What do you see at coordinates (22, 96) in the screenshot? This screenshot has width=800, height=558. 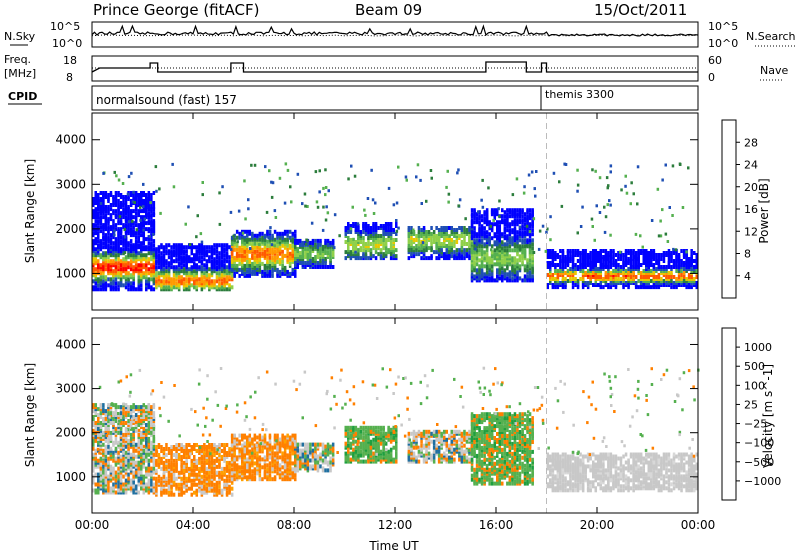 I see `cpid-label: CPID` at bounding box center [22, 96].